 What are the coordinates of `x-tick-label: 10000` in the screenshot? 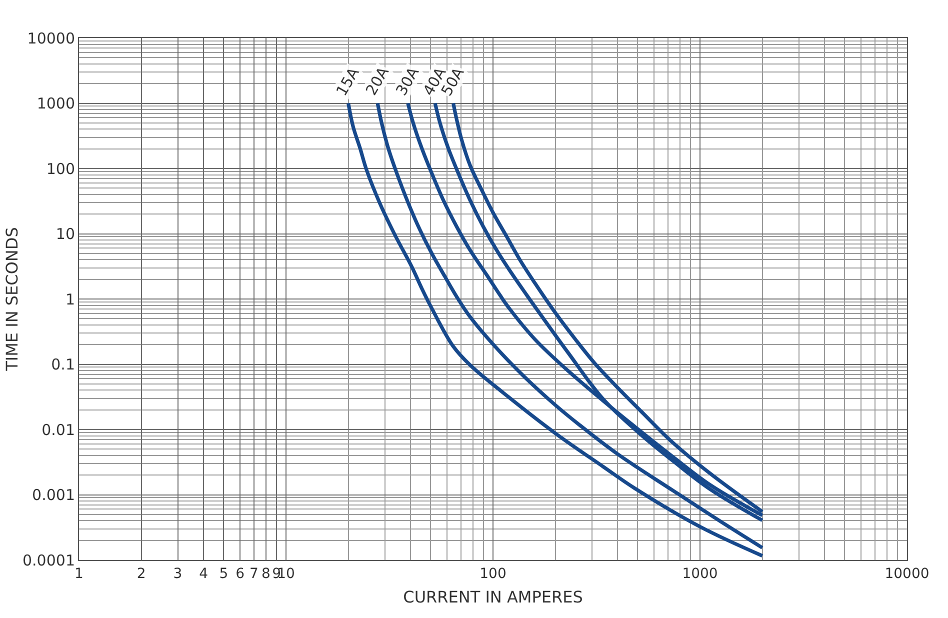 It's located at (907, 574).